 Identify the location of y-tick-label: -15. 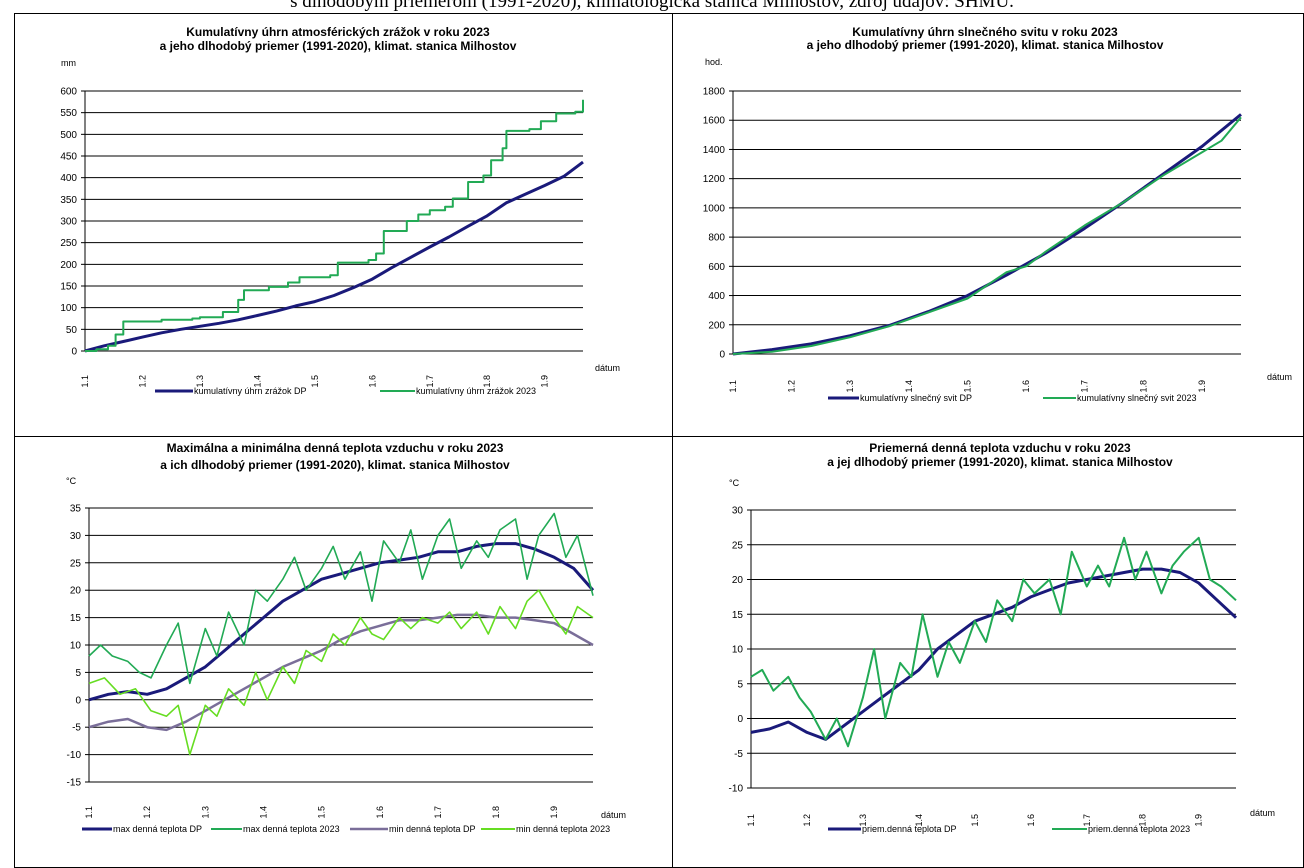
(74, 783).